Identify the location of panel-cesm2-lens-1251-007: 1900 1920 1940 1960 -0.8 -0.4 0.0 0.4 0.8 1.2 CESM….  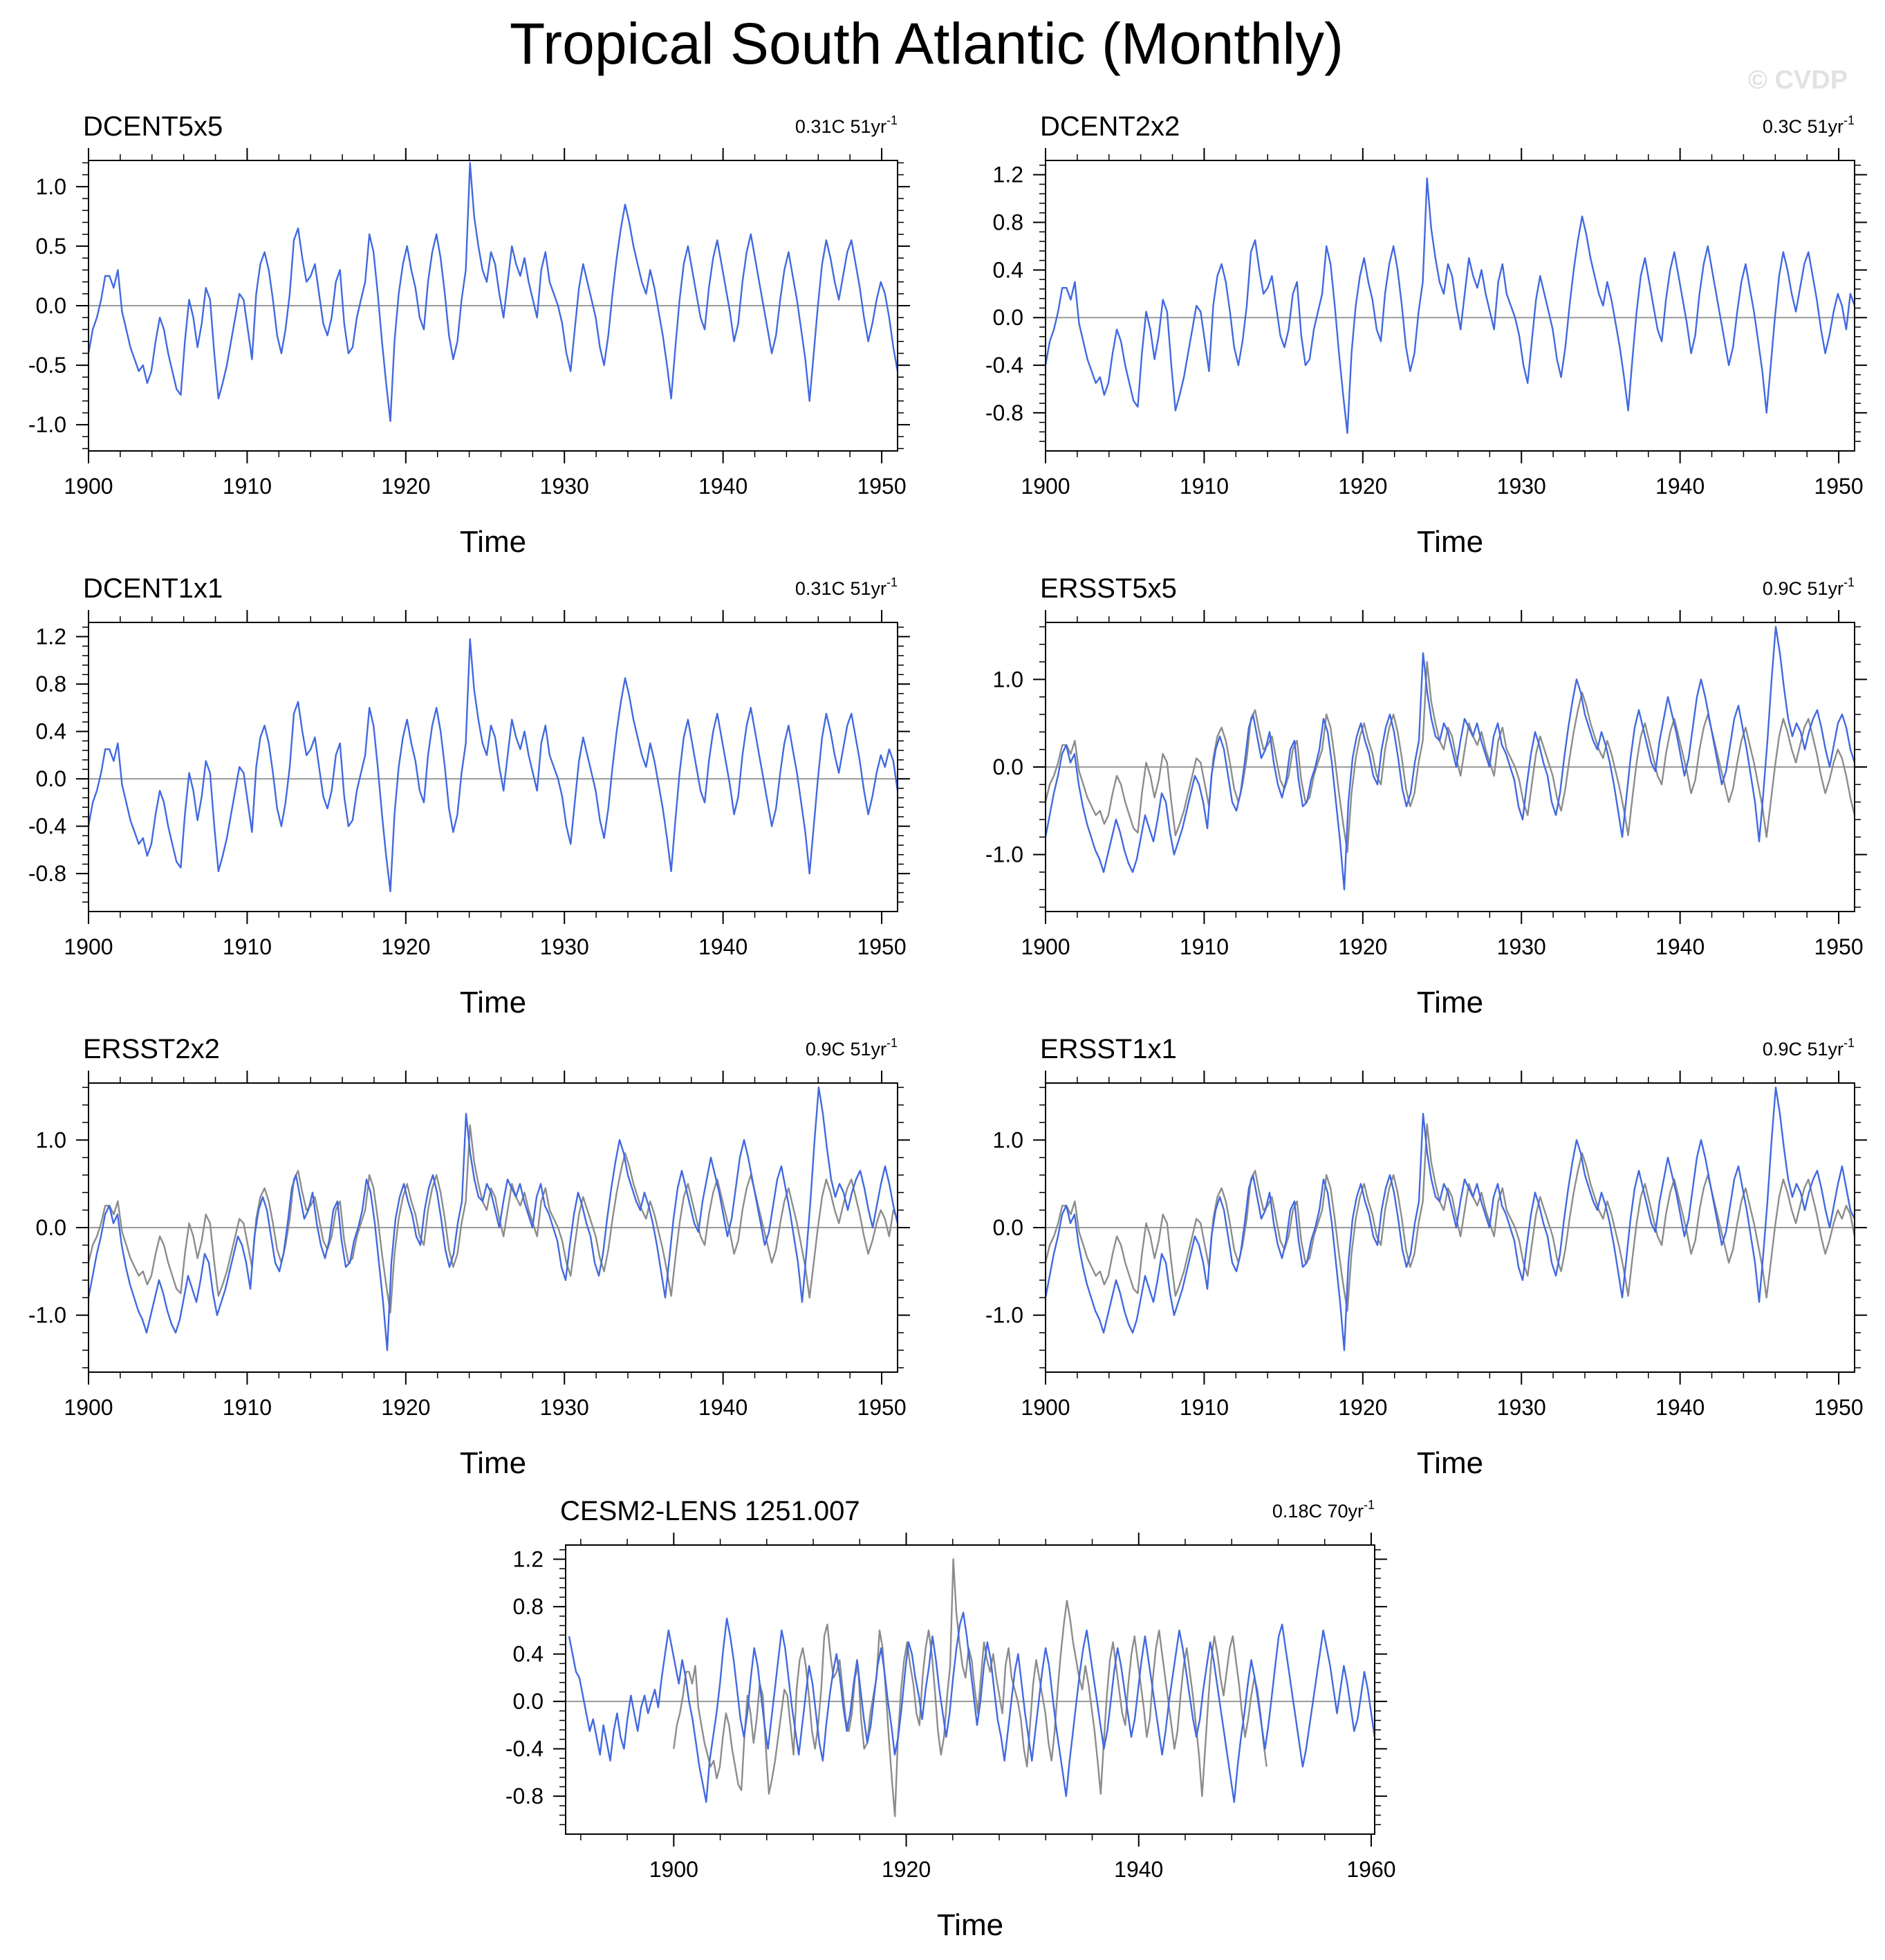
(950, 1719).